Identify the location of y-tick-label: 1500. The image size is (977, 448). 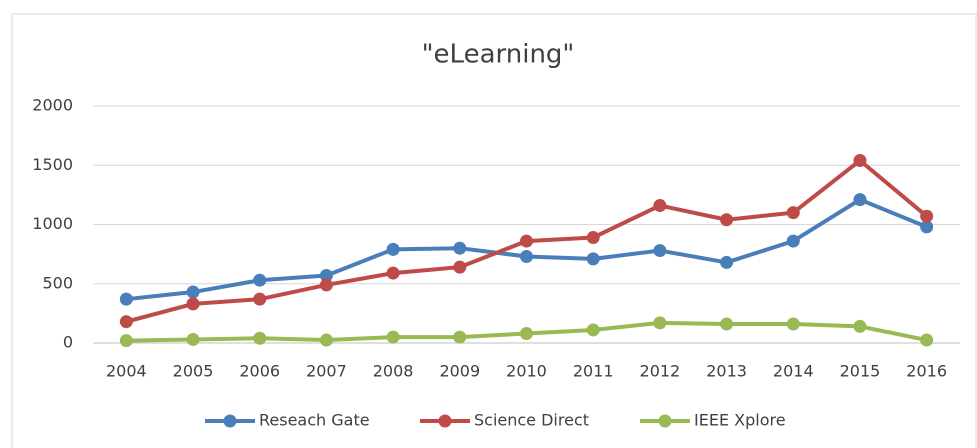
(52, 164).